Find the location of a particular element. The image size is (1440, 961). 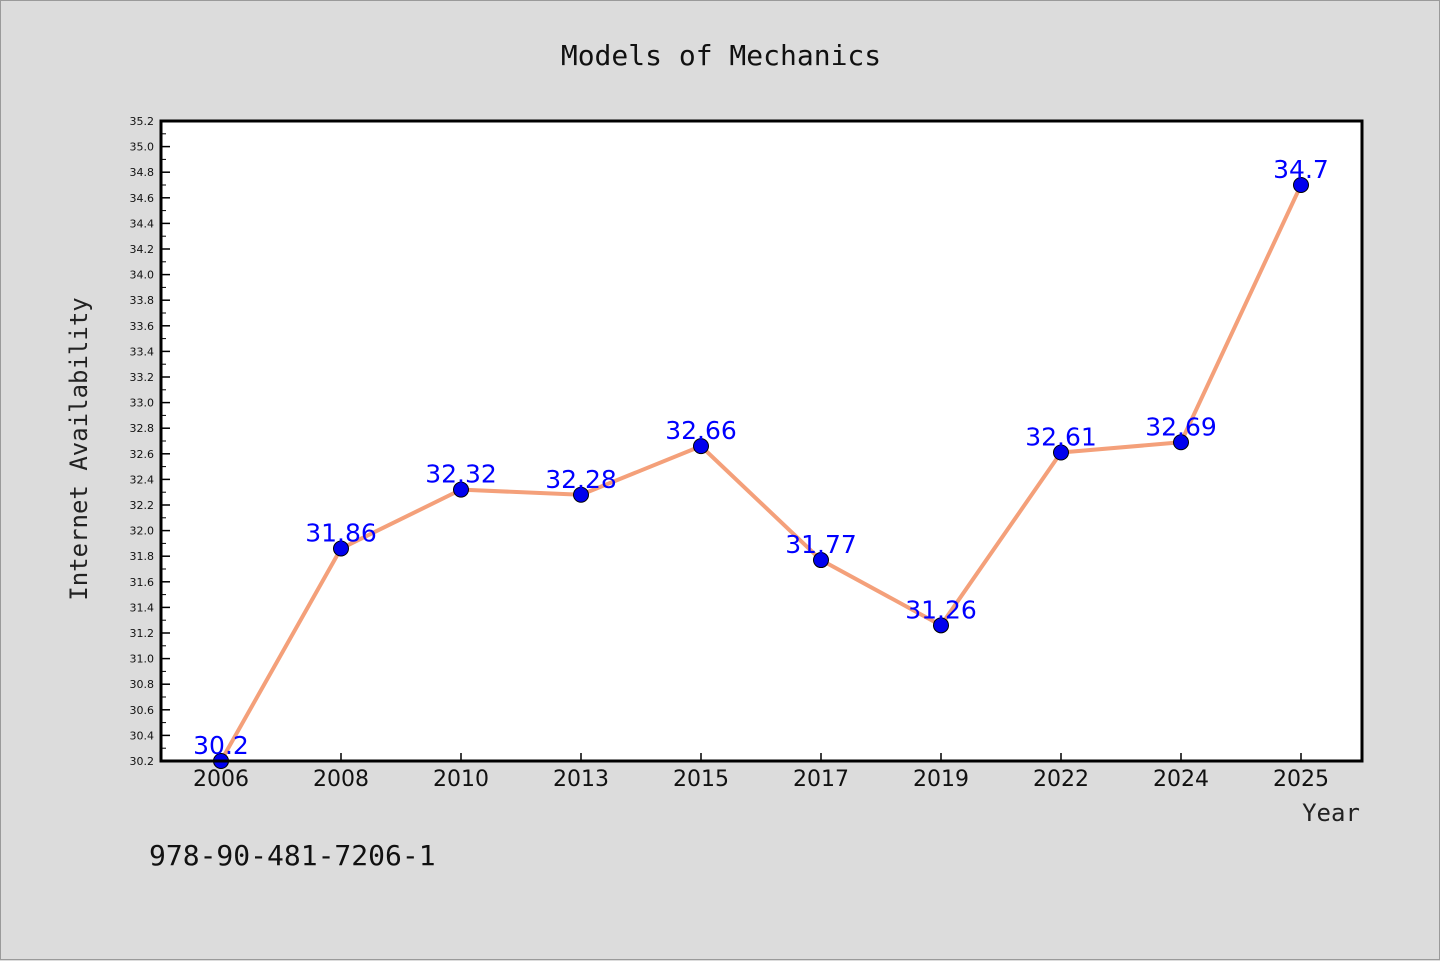

y-tick-label: 34.0 is located at coordinates (142, 275).